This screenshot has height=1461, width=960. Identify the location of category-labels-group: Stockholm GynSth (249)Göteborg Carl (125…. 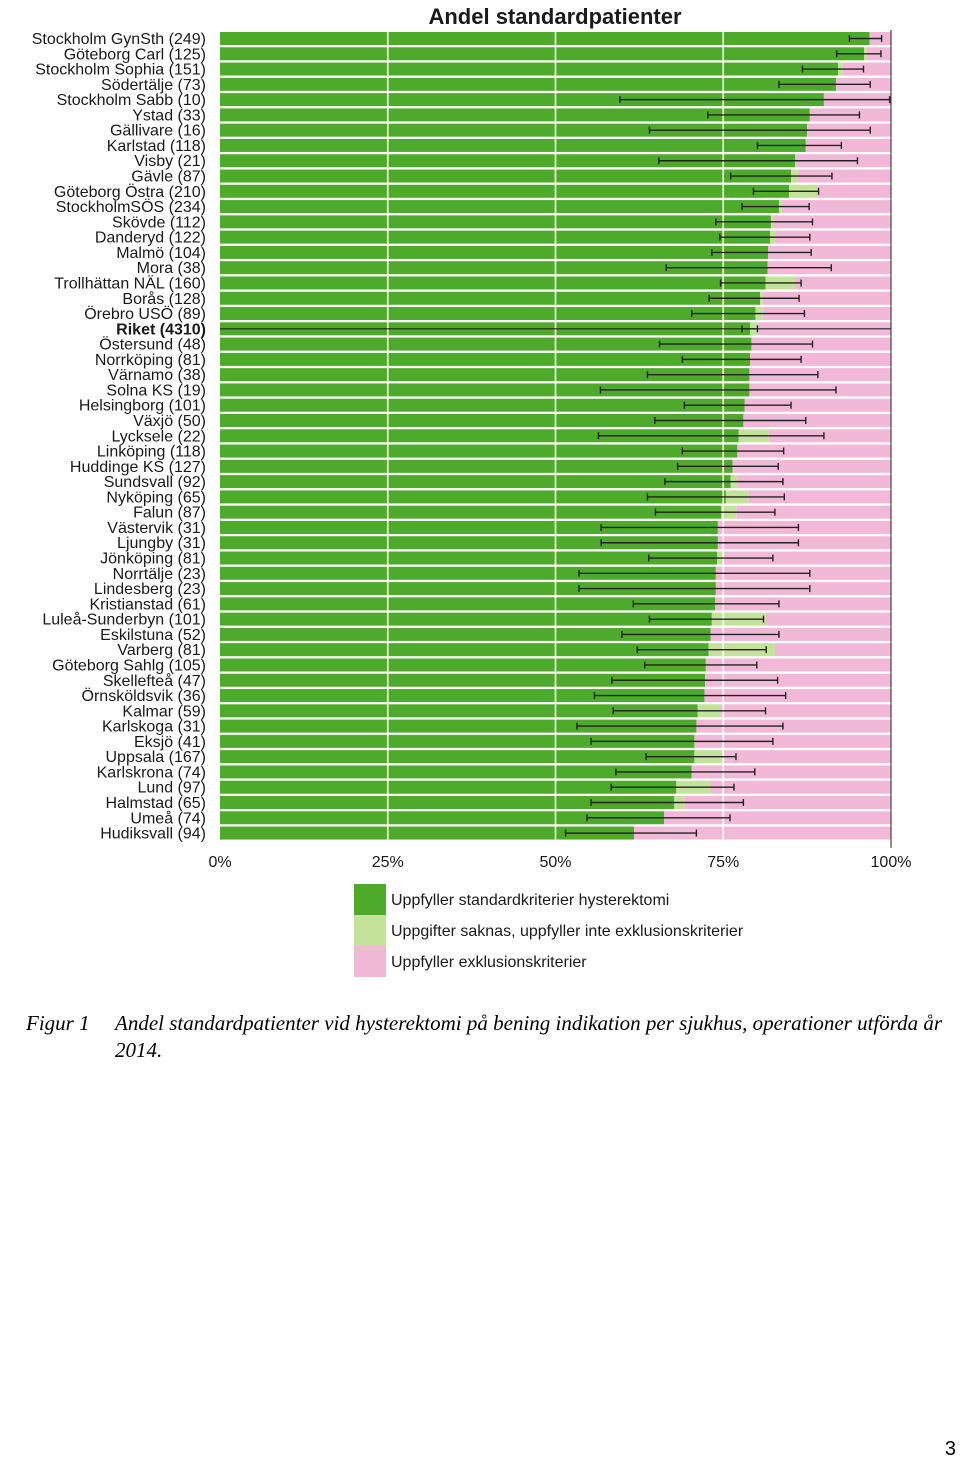
(119, 437).